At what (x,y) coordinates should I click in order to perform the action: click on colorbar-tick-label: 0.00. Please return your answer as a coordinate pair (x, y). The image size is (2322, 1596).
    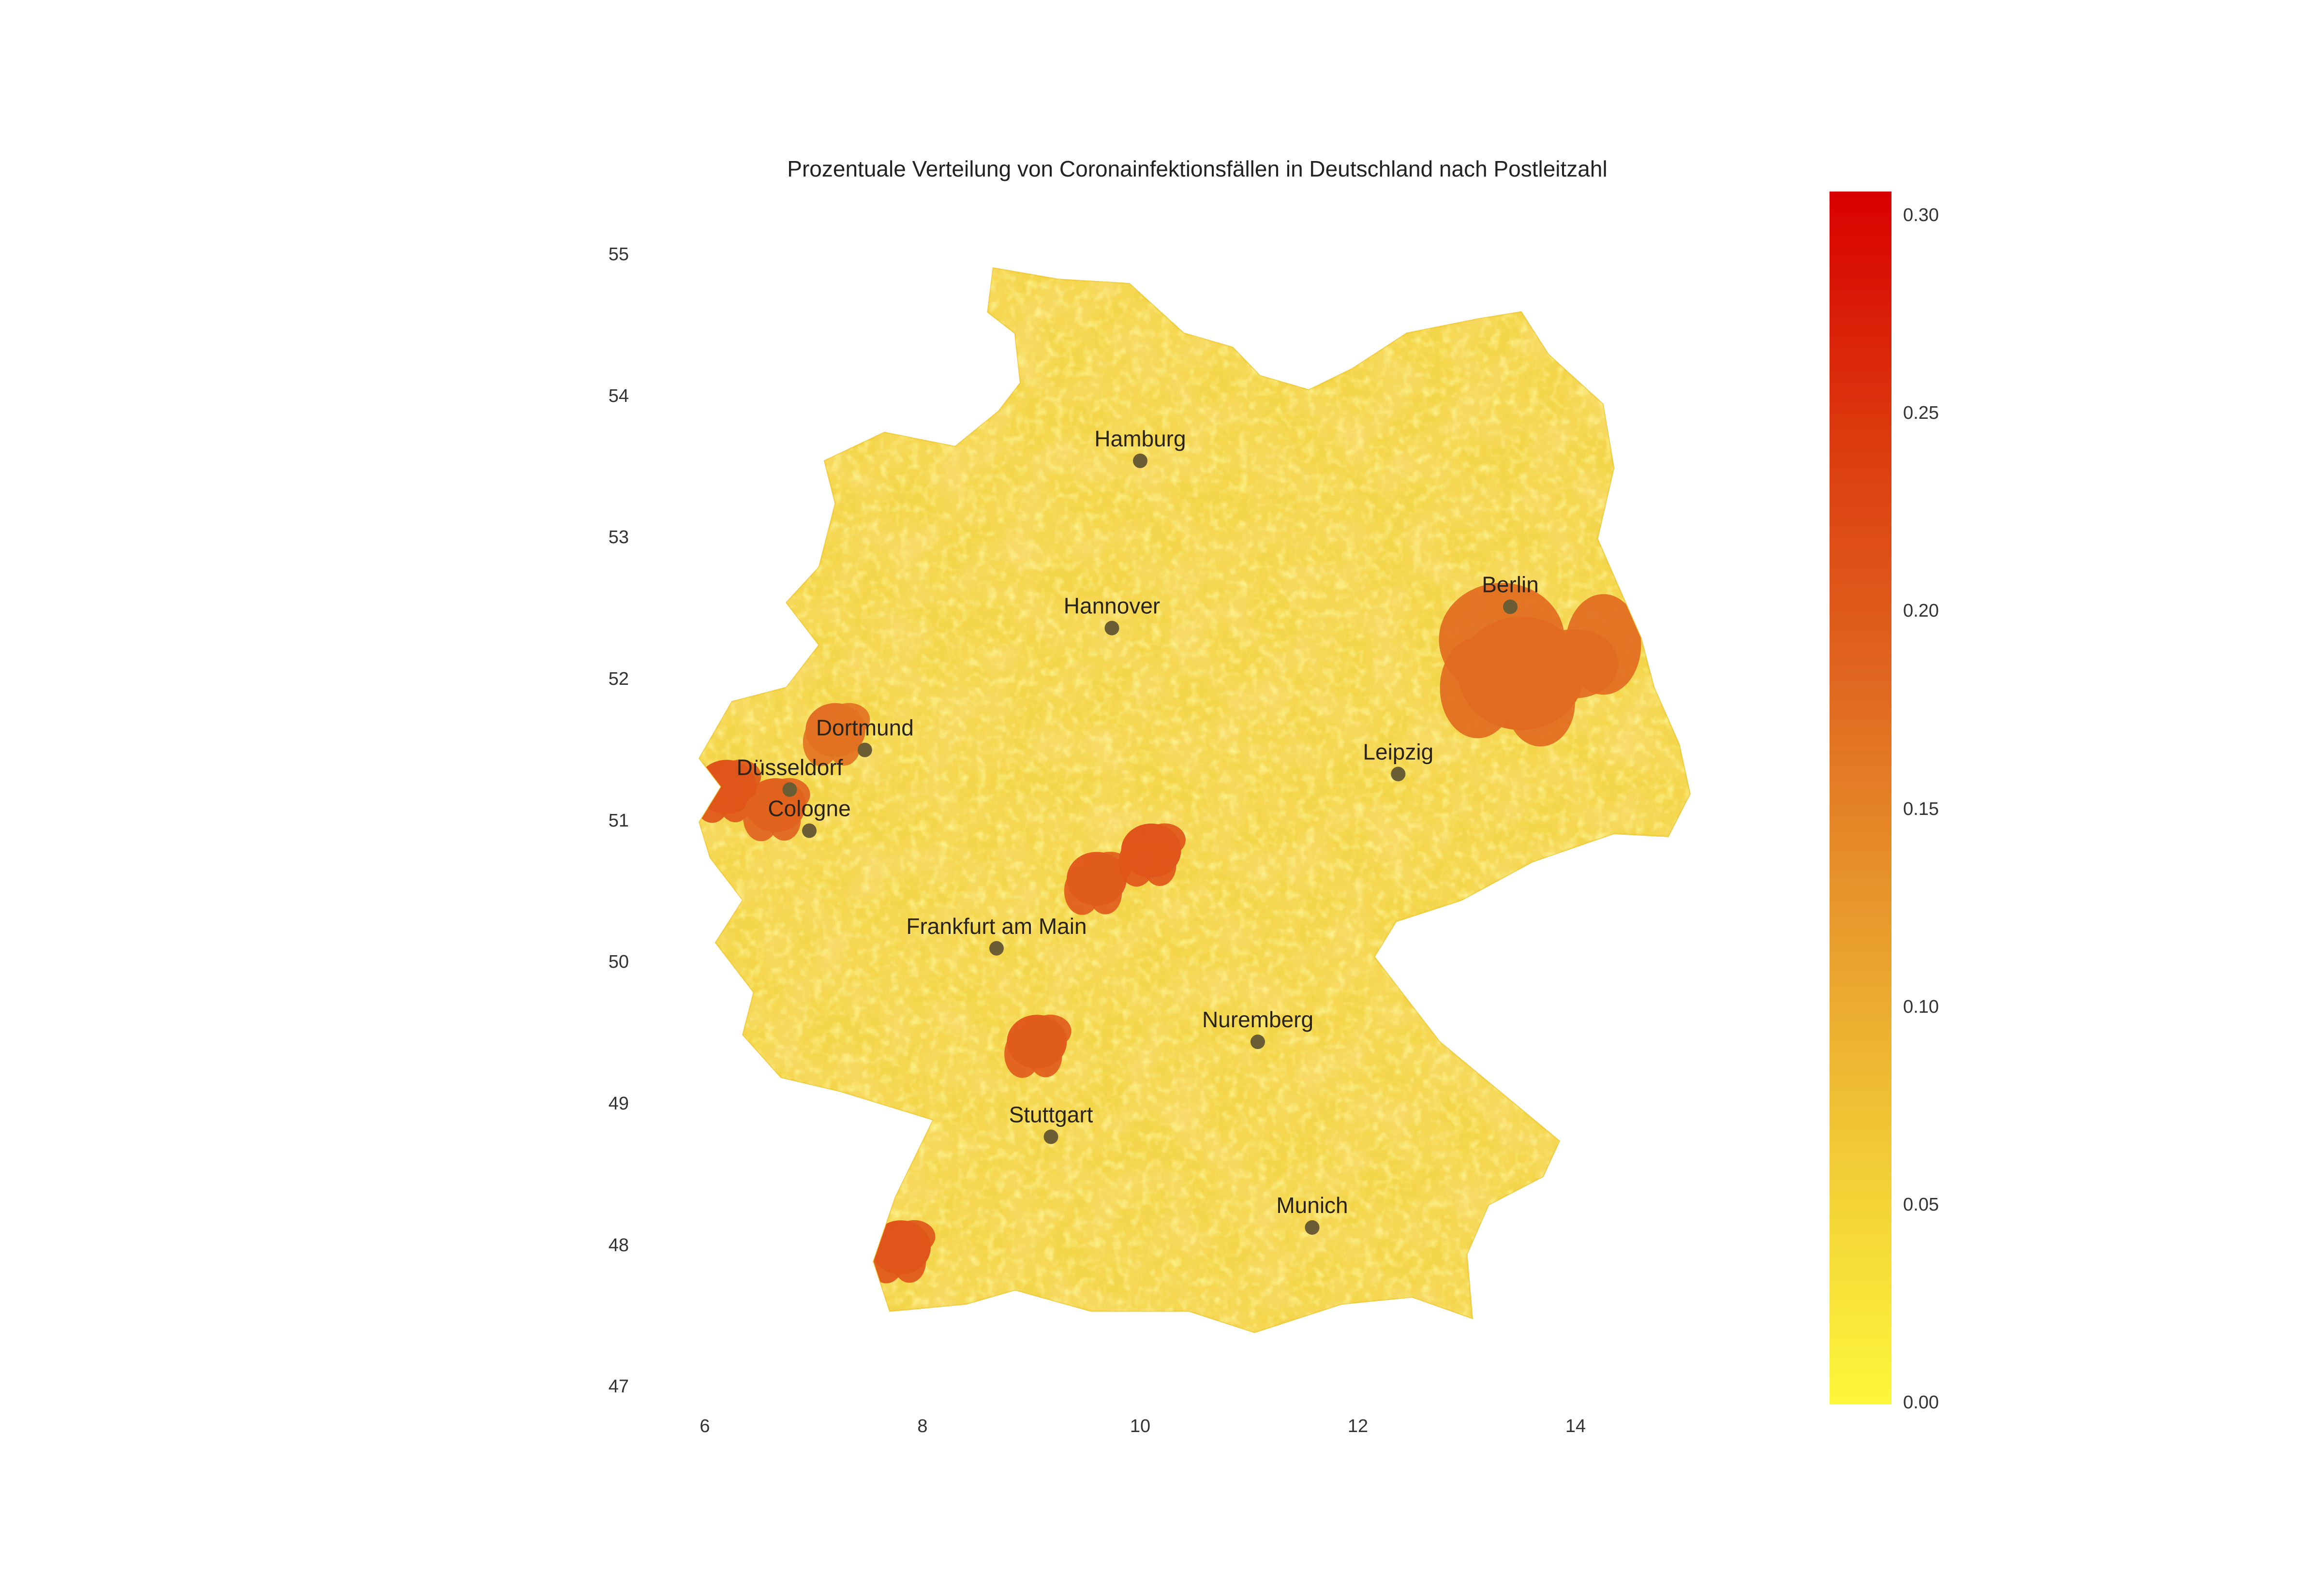
    Looking at the image, I should click on (1921, 1402).